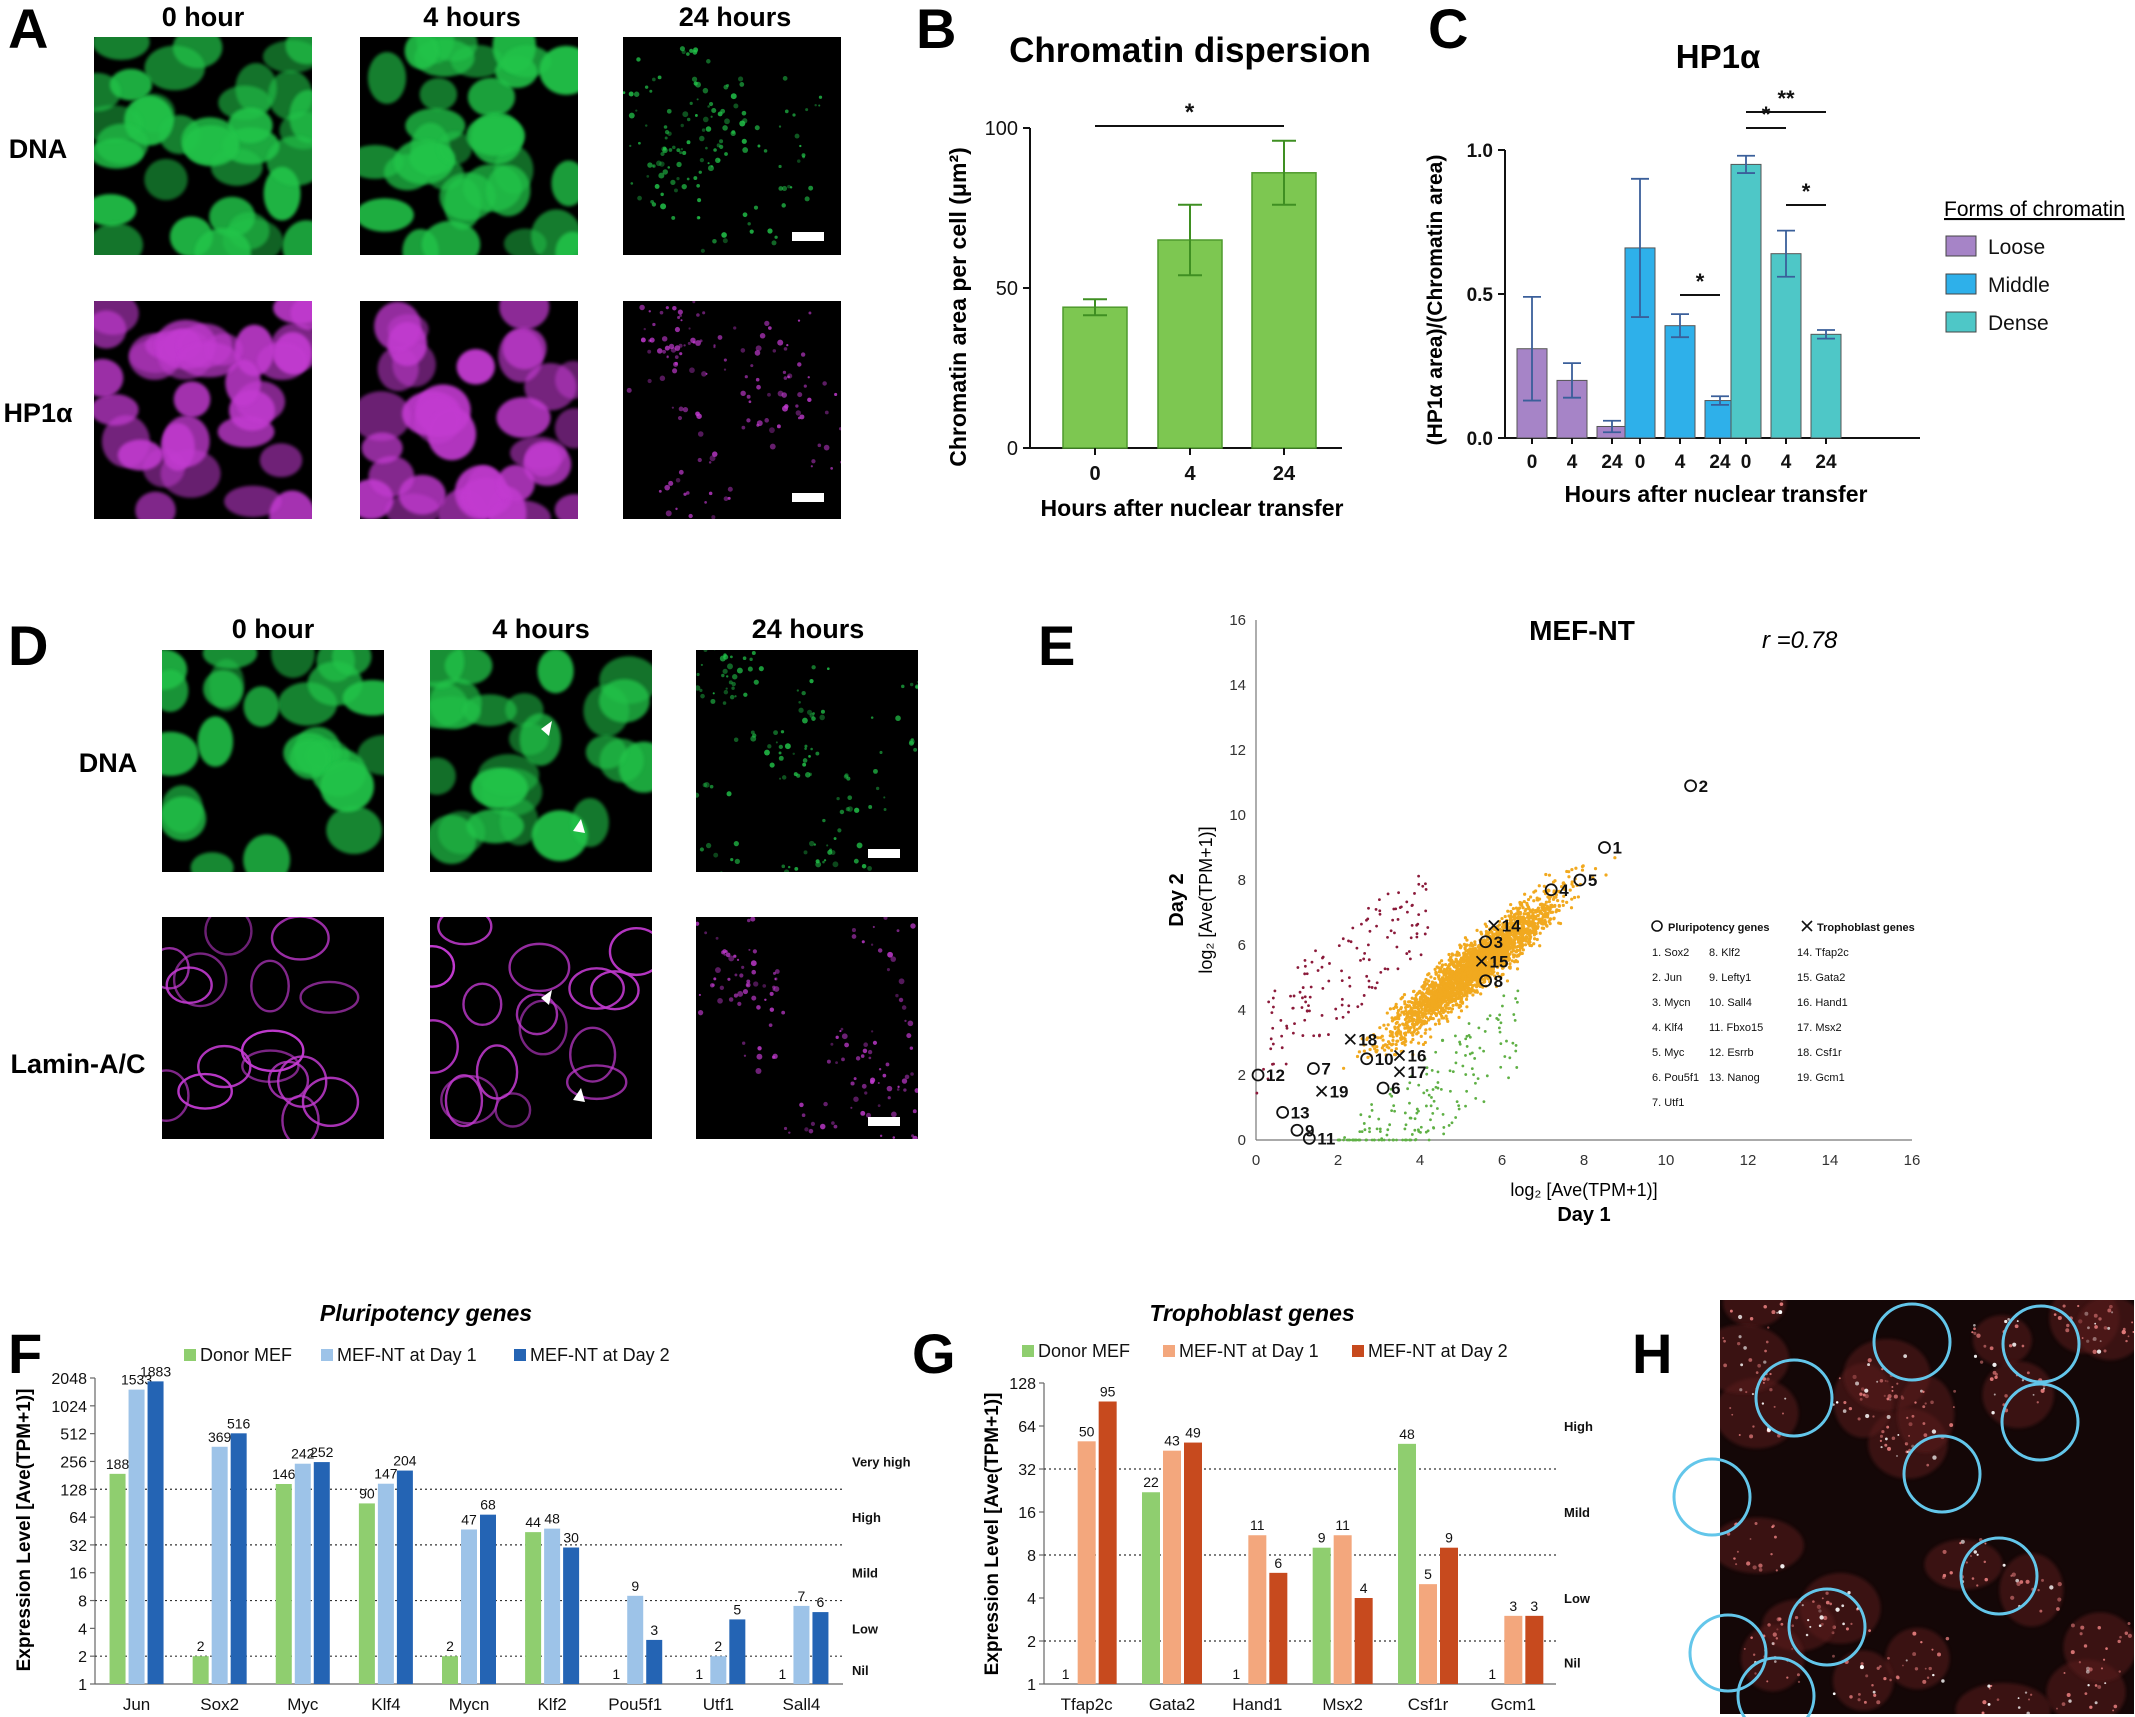 The height and width of the screenshot is (1717, 2135). Describe the element at coordinates (2031, 1590) in the screenshot. I see `cell-region` at that location.